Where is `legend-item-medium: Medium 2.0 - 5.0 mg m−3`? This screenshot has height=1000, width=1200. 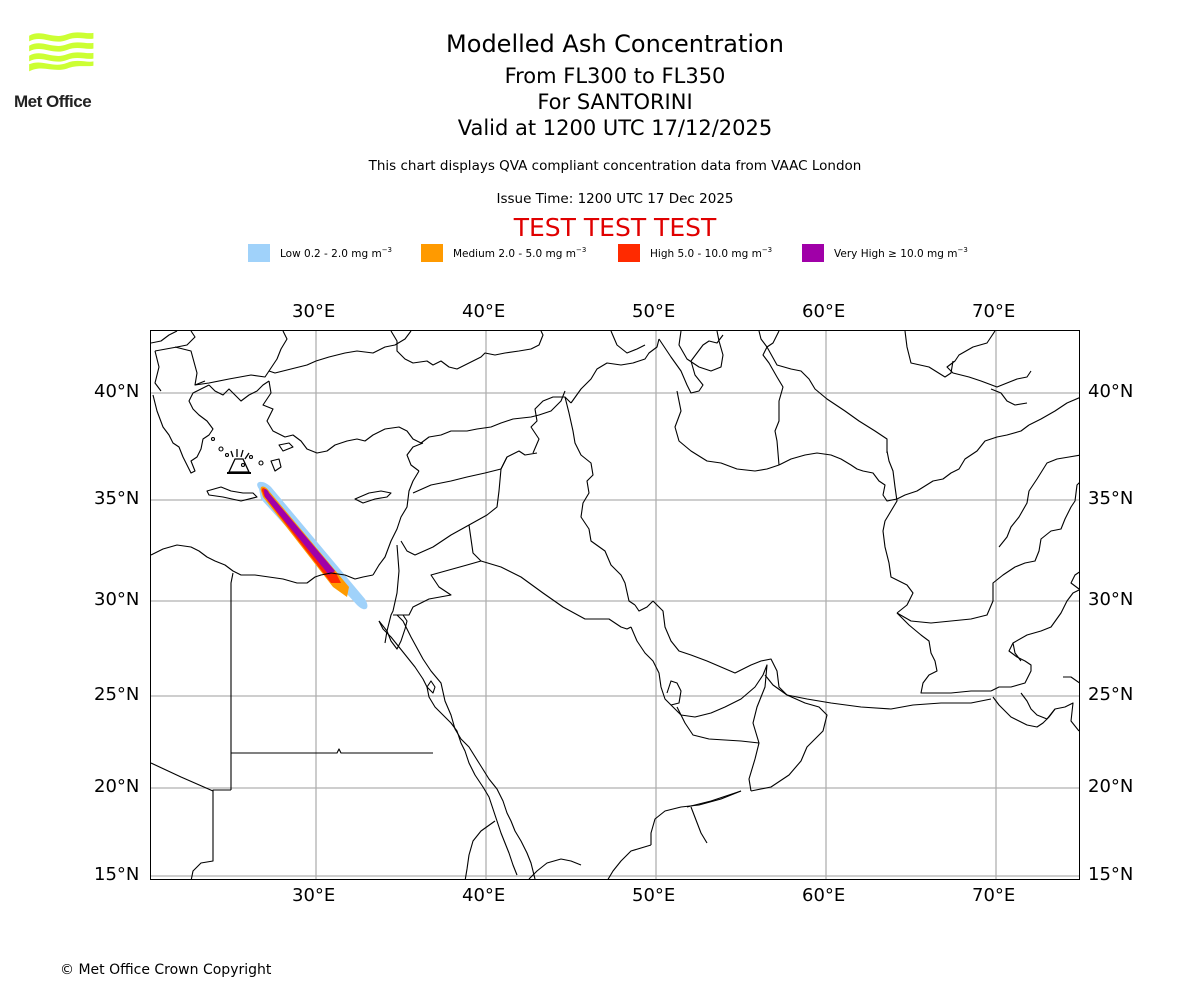 legend-item-medium: Medium 2.0 - 5.0 mg m−3 is located at coordinates (503, 253).